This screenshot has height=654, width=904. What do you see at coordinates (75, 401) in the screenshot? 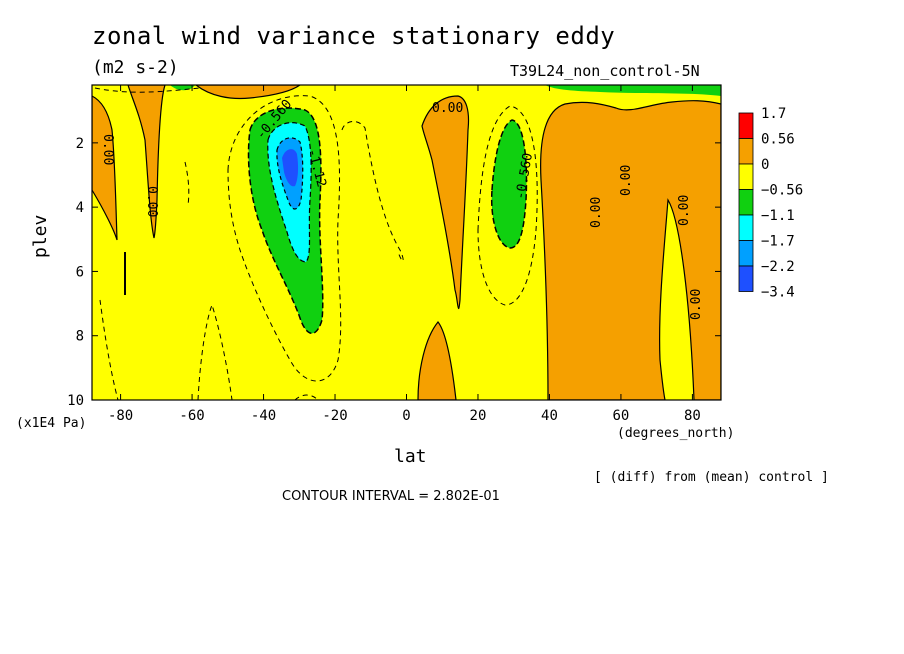
I see `y-tick-label: 10` at bounding box center [75, 401].